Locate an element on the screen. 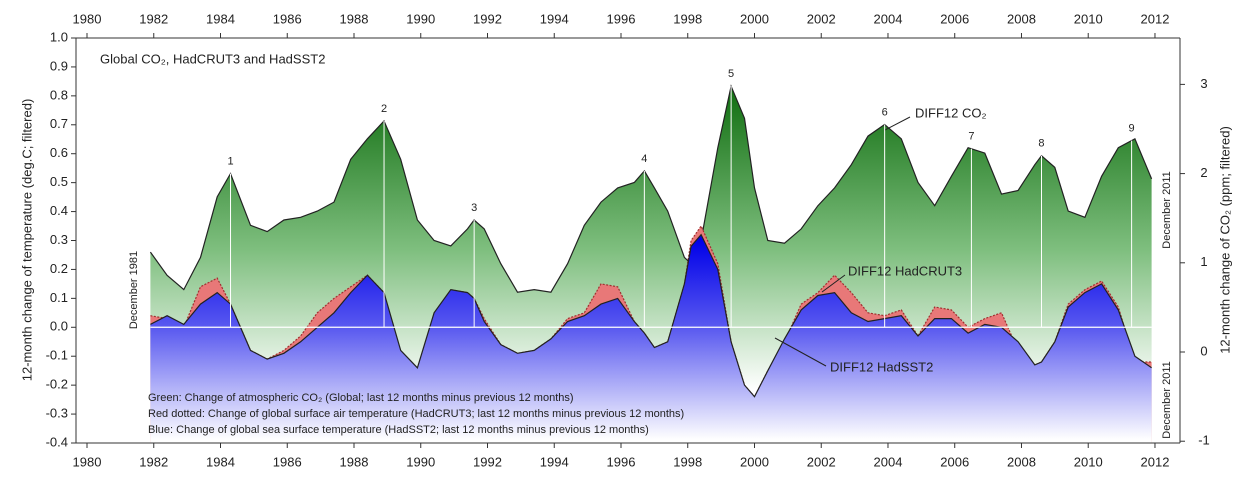 Image resolution: width=1250 pixels, height=484 pixels. peak-label: 9 is located at coordinates (1132, 128).